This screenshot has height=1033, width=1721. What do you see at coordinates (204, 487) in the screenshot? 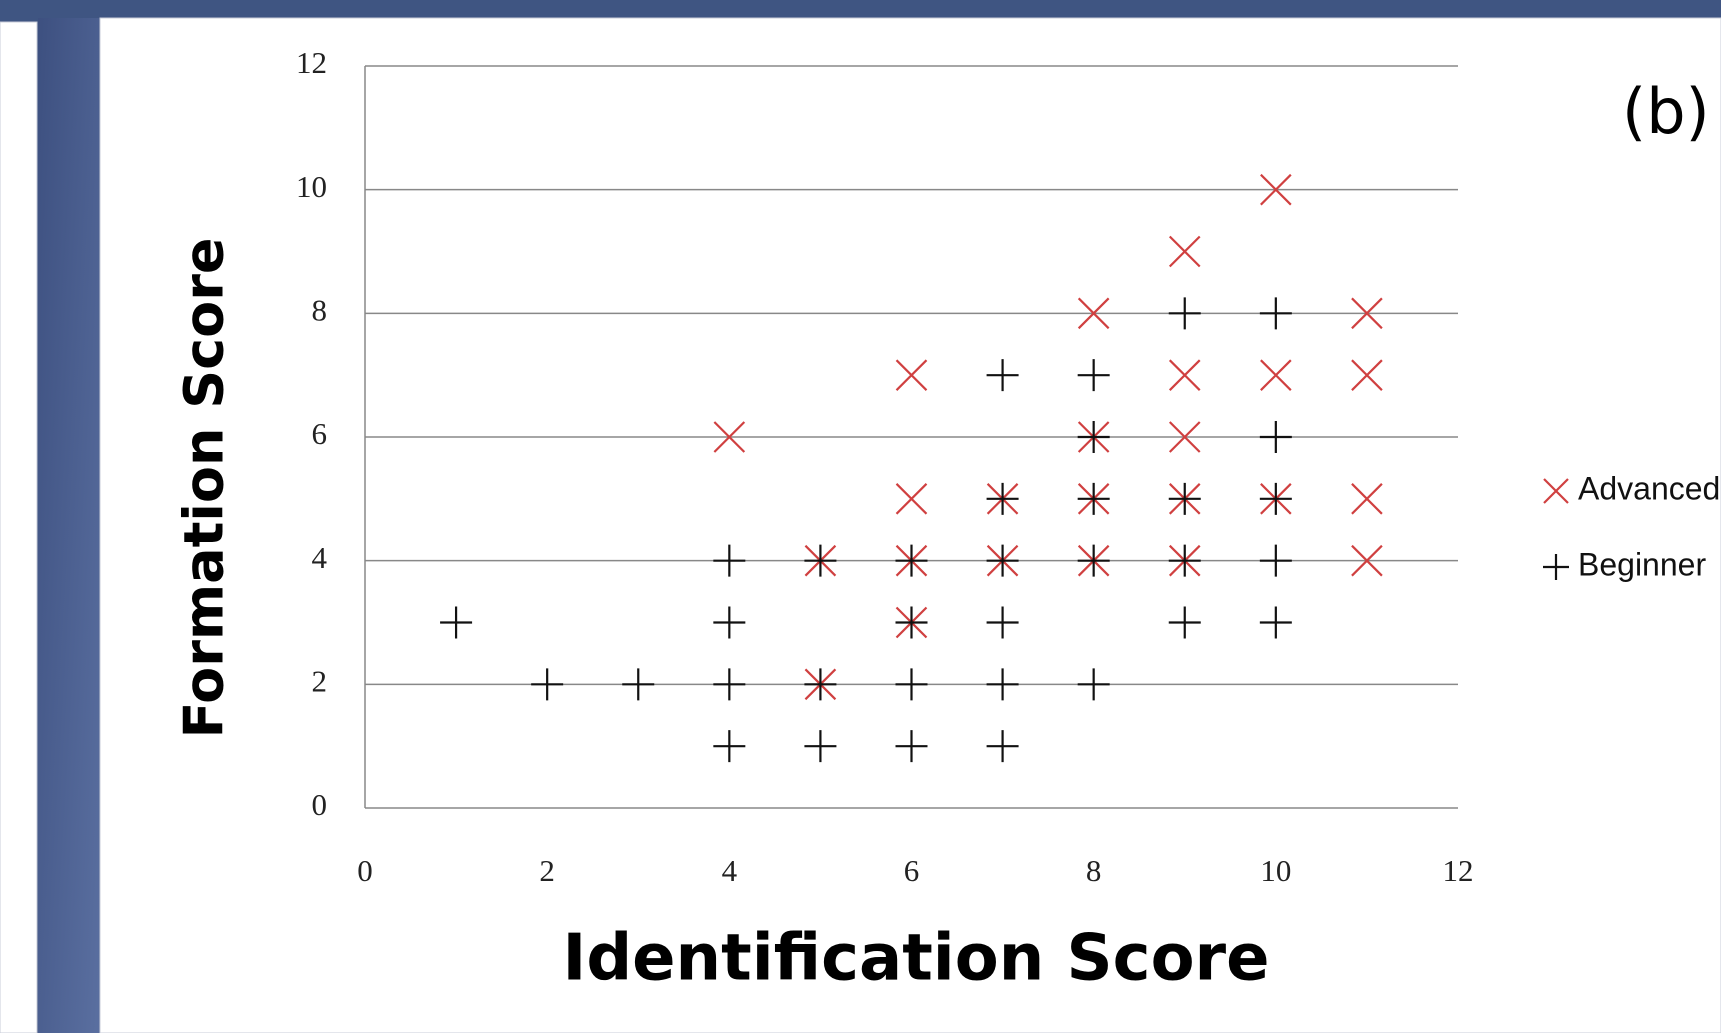
I see `y-axis-title: Formation Score` at bounding box center [204, 487].